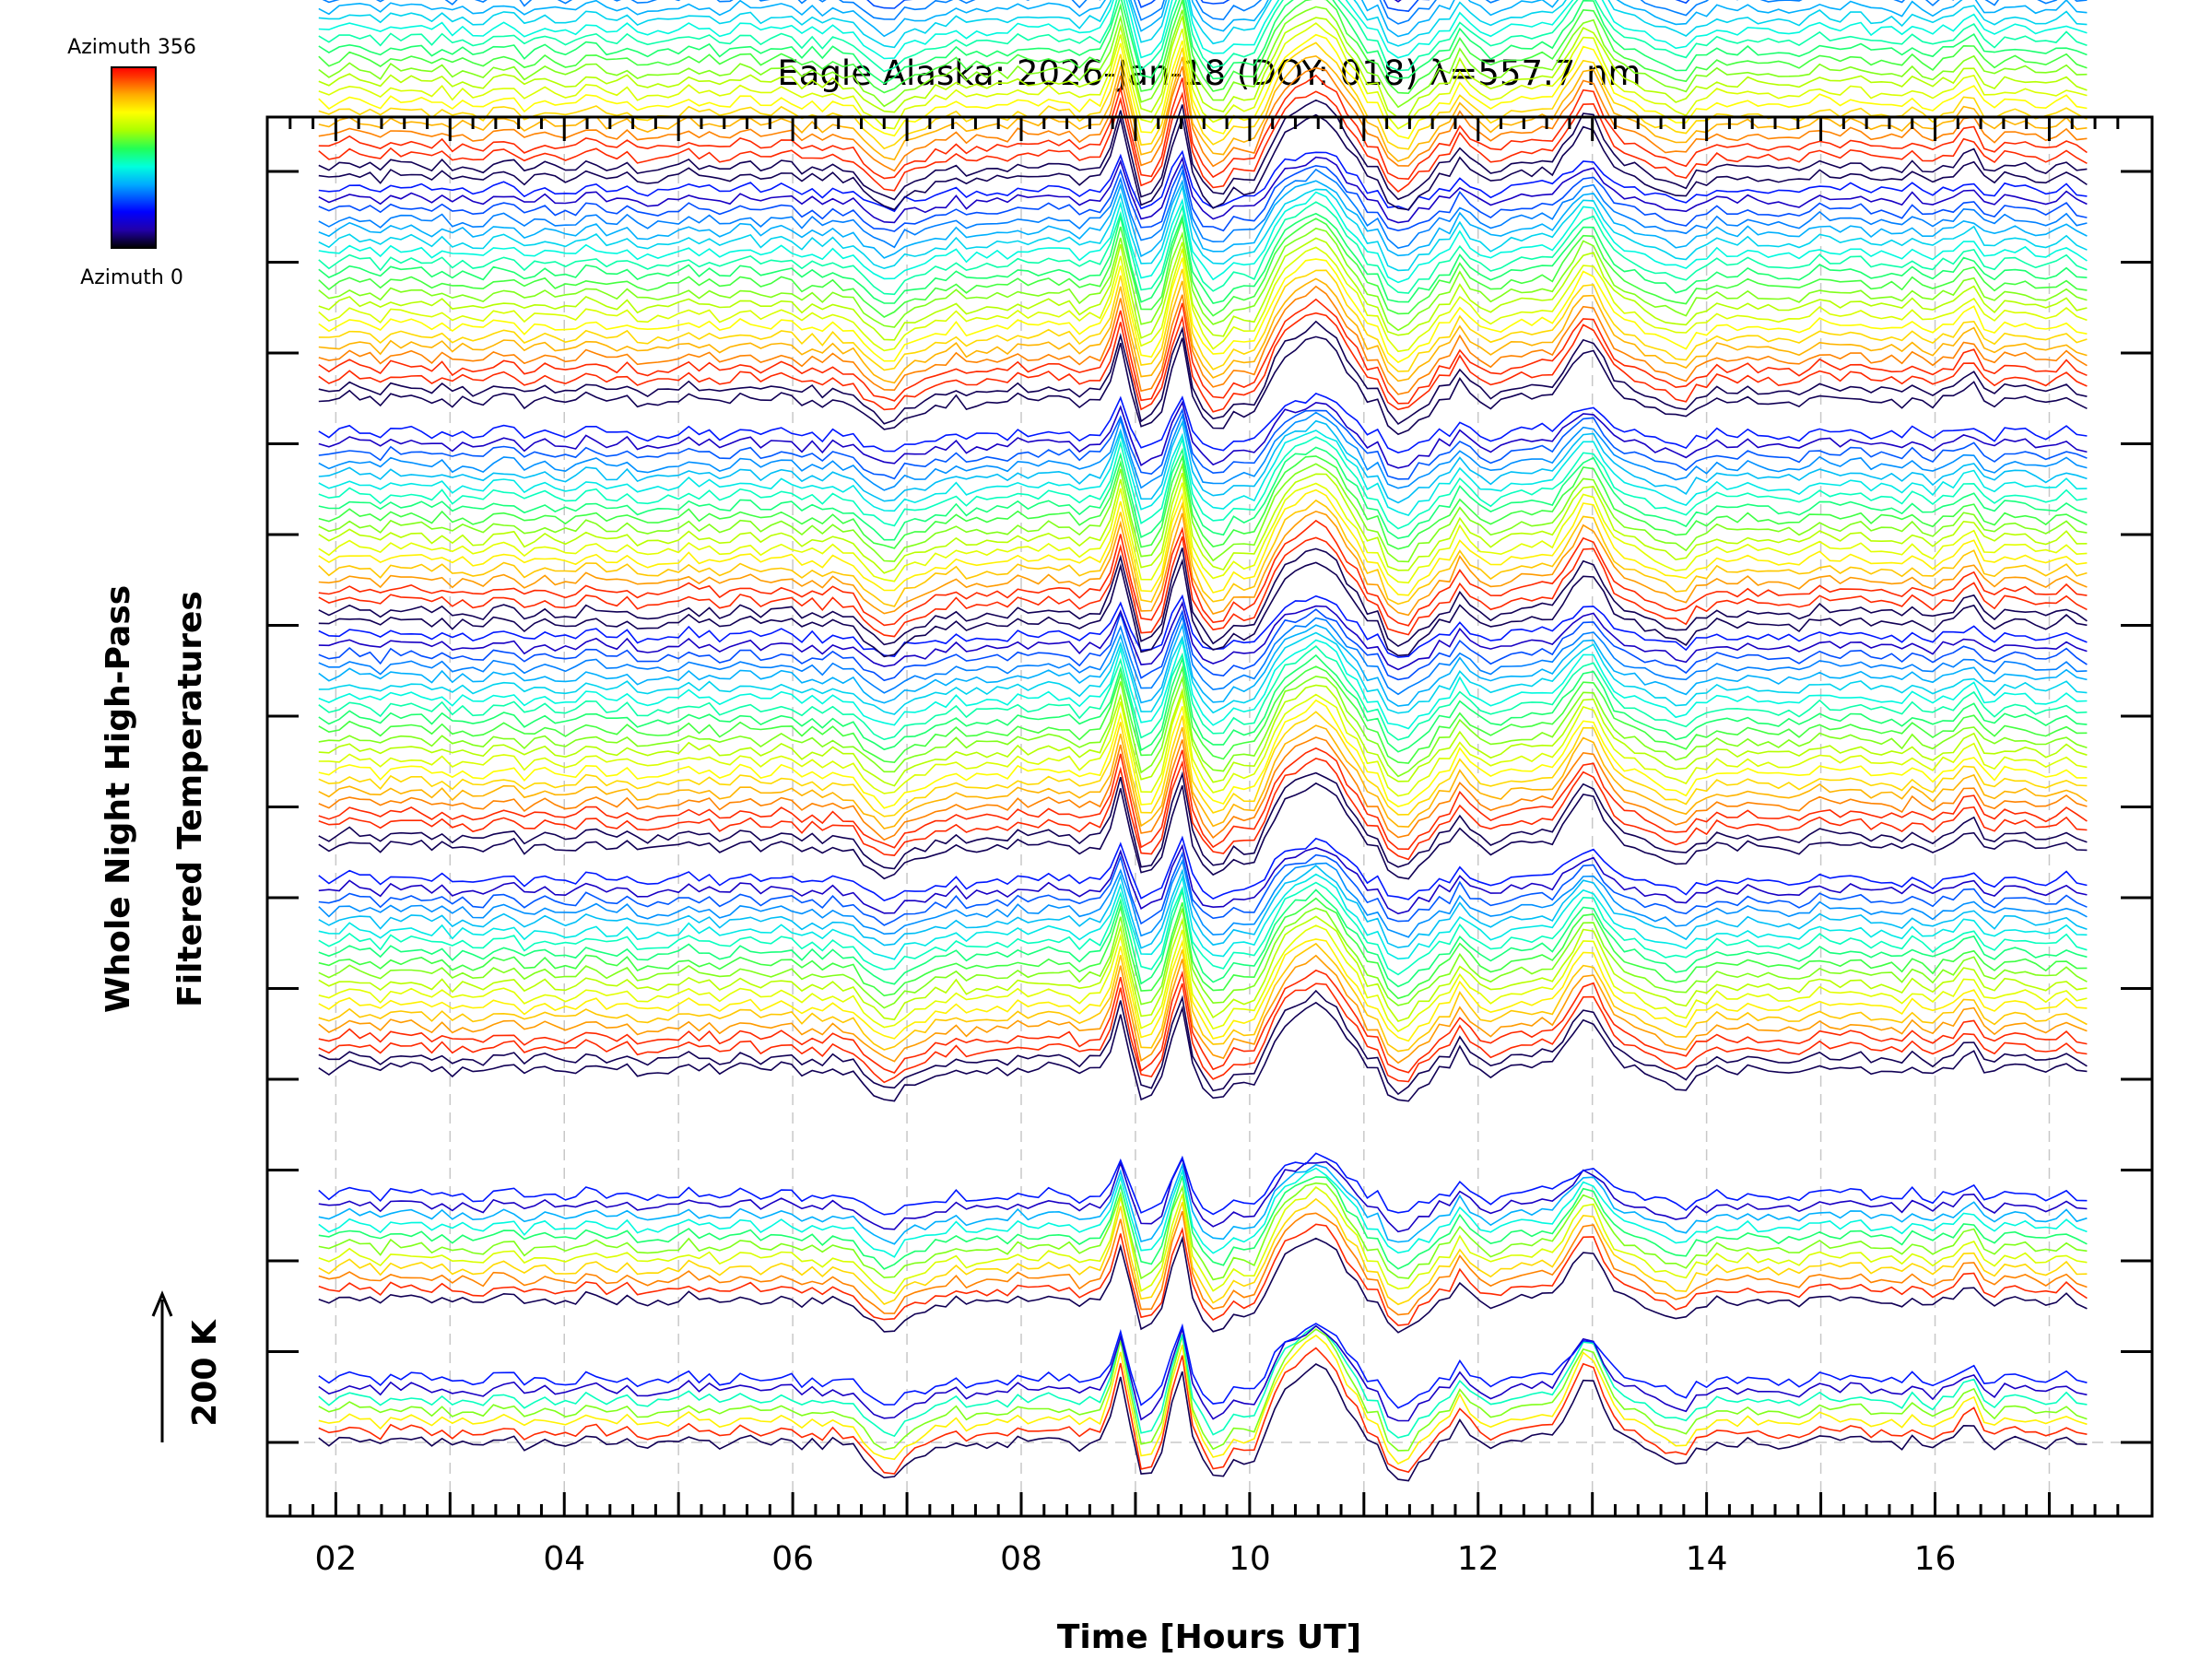 This screenshot has height=1659, width=2212. What do you see at coordinates (162, 1303) in the screenshot?
I see `scale-arrow-head` at bounding box center [162, 1303].